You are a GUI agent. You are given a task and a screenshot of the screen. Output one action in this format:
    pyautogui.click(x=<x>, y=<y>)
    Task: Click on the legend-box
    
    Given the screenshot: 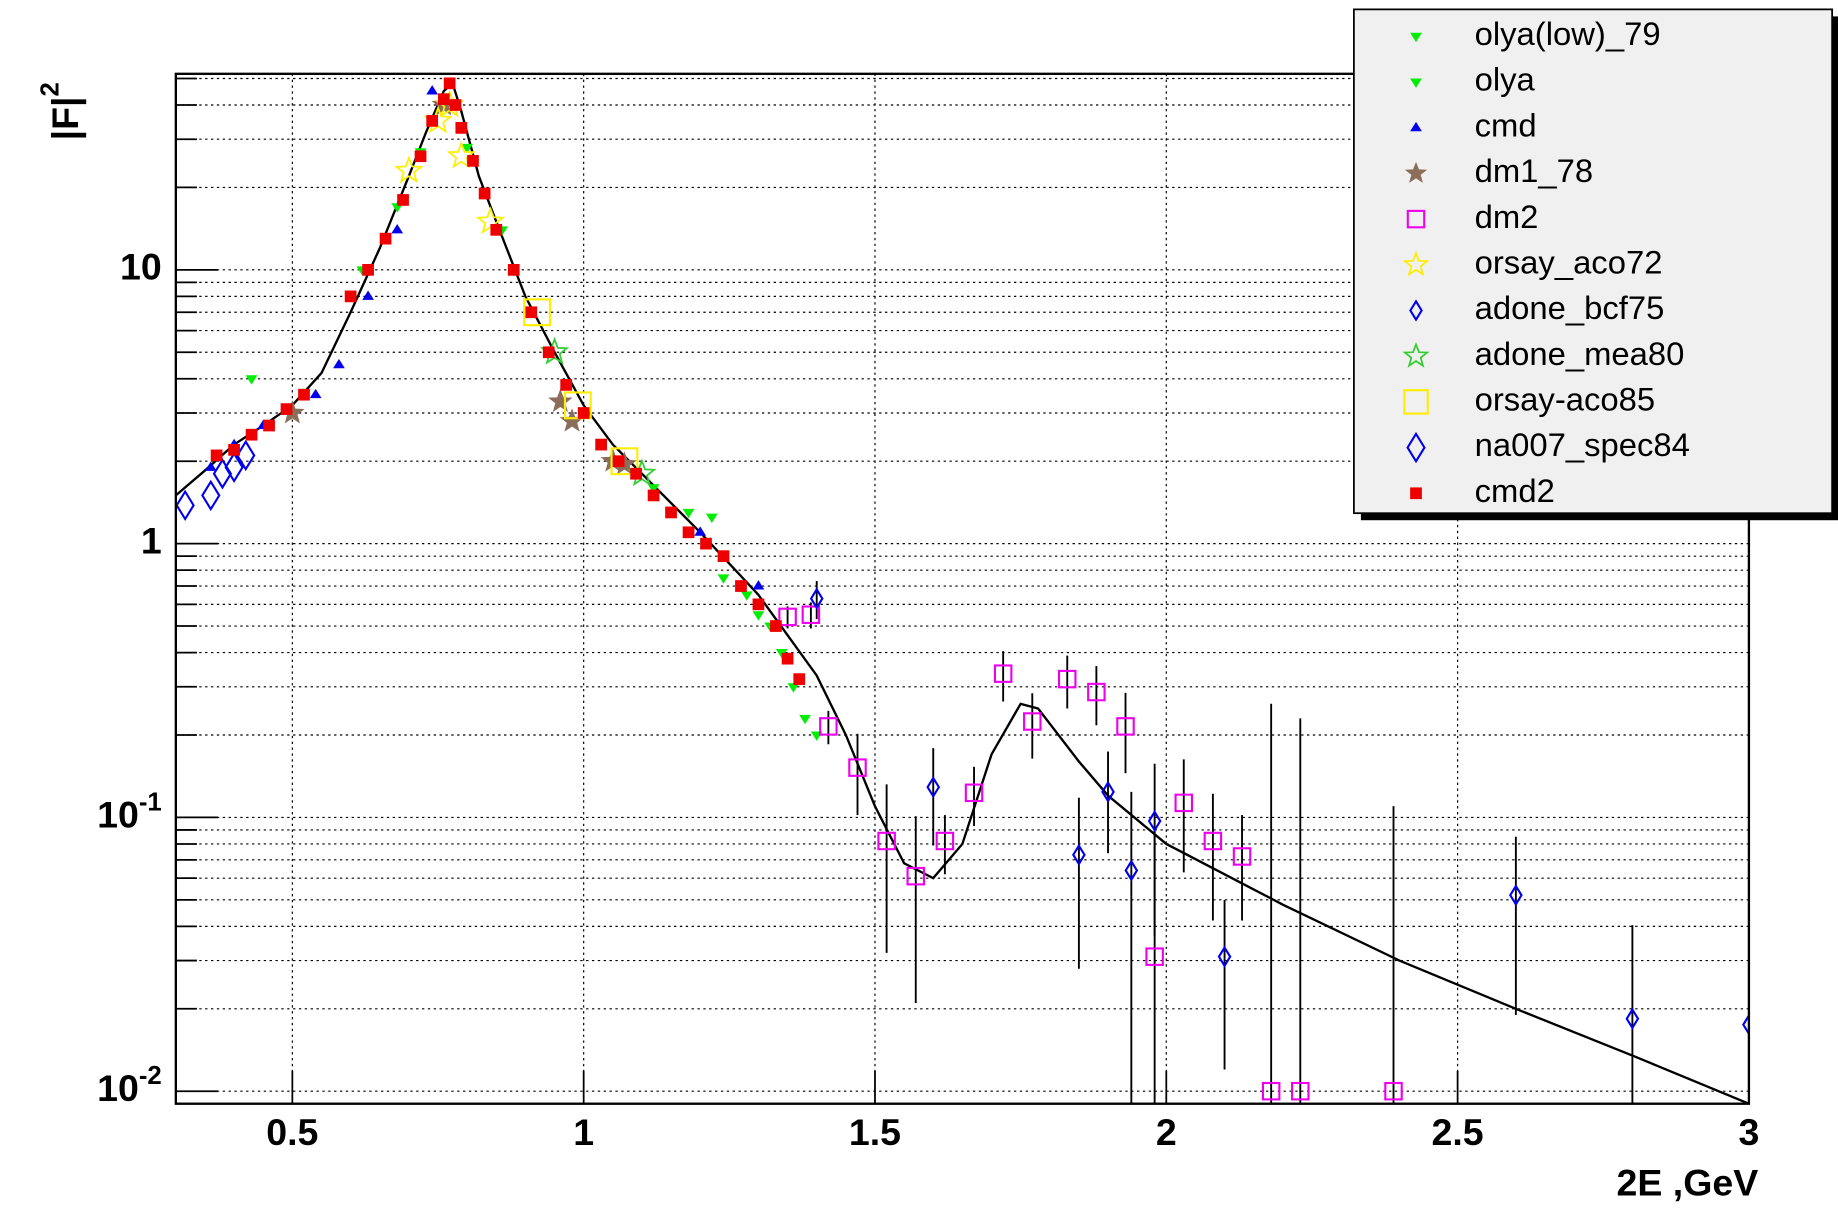 What is the action you would take?
    pyautogui.click(x=1593, y=261)
    